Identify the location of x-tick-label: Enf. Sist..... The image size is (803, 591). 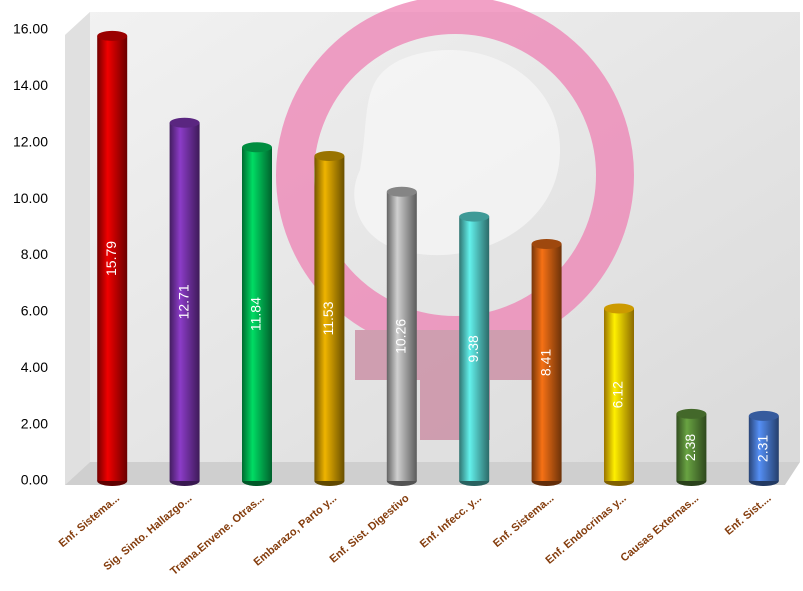
(748, 514).